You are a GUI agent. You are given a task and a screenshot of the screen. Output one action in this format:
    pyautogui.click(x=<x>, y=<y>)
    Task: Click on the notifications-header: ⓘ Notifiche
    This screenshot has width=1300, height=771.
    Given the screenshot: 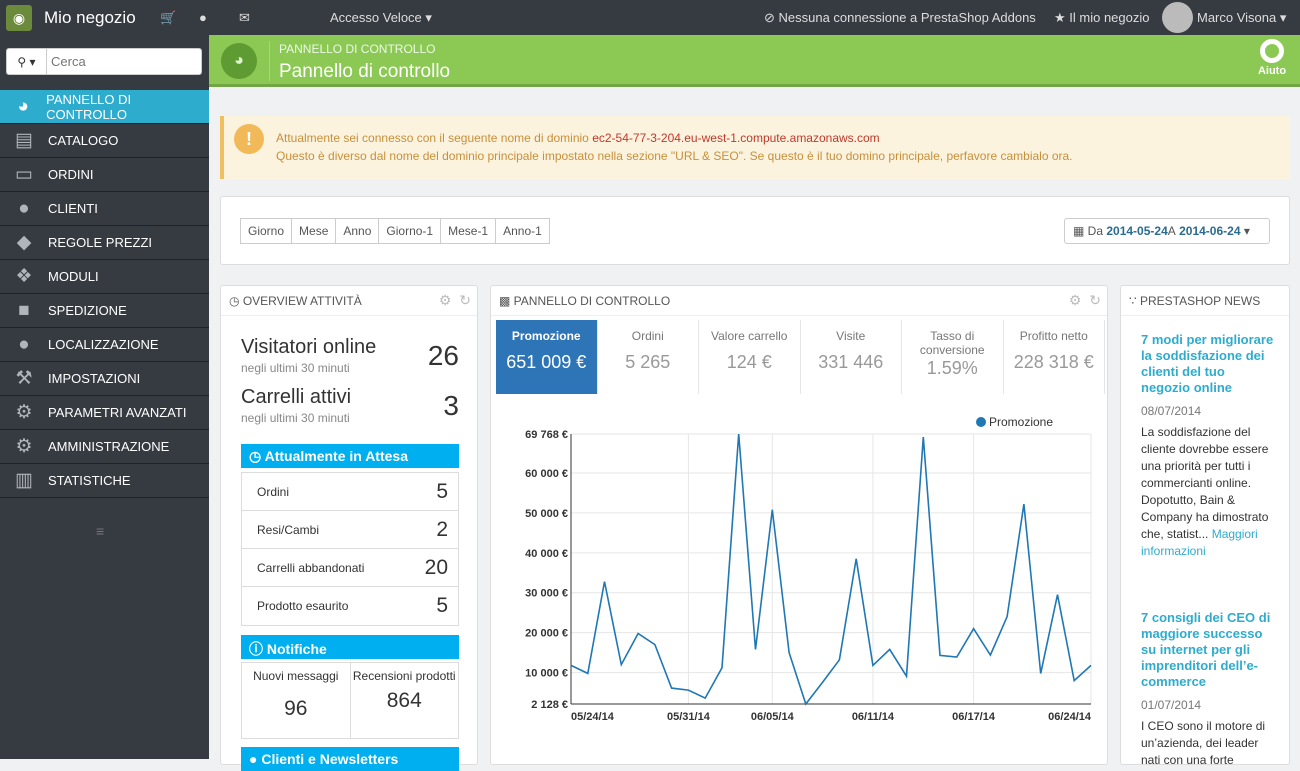 What is the action you would take?
    pyautogui.click(x=350, y=647)
    